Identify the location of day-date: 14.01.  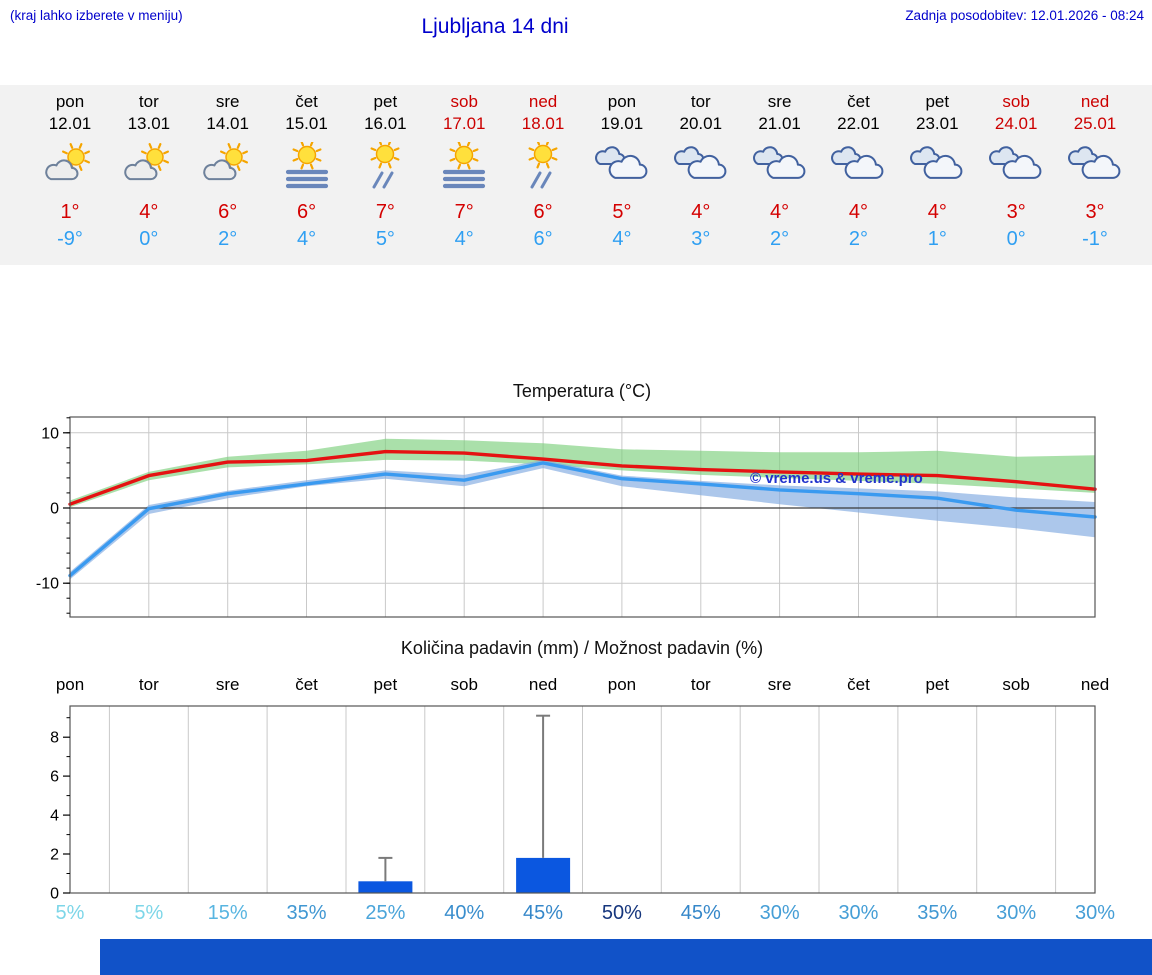
(227, 123).